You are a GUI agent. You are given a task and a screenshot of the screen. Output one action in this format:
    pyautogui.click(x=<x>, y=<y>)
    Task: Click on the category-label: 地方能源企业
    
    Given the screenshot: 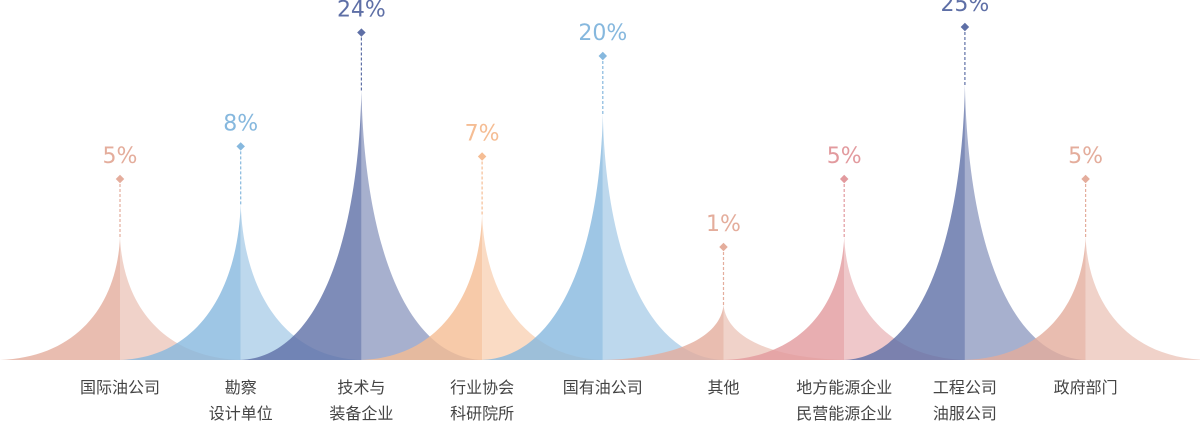 What is the action you would take?
    pyautogui.click(x=844, y=387)
    